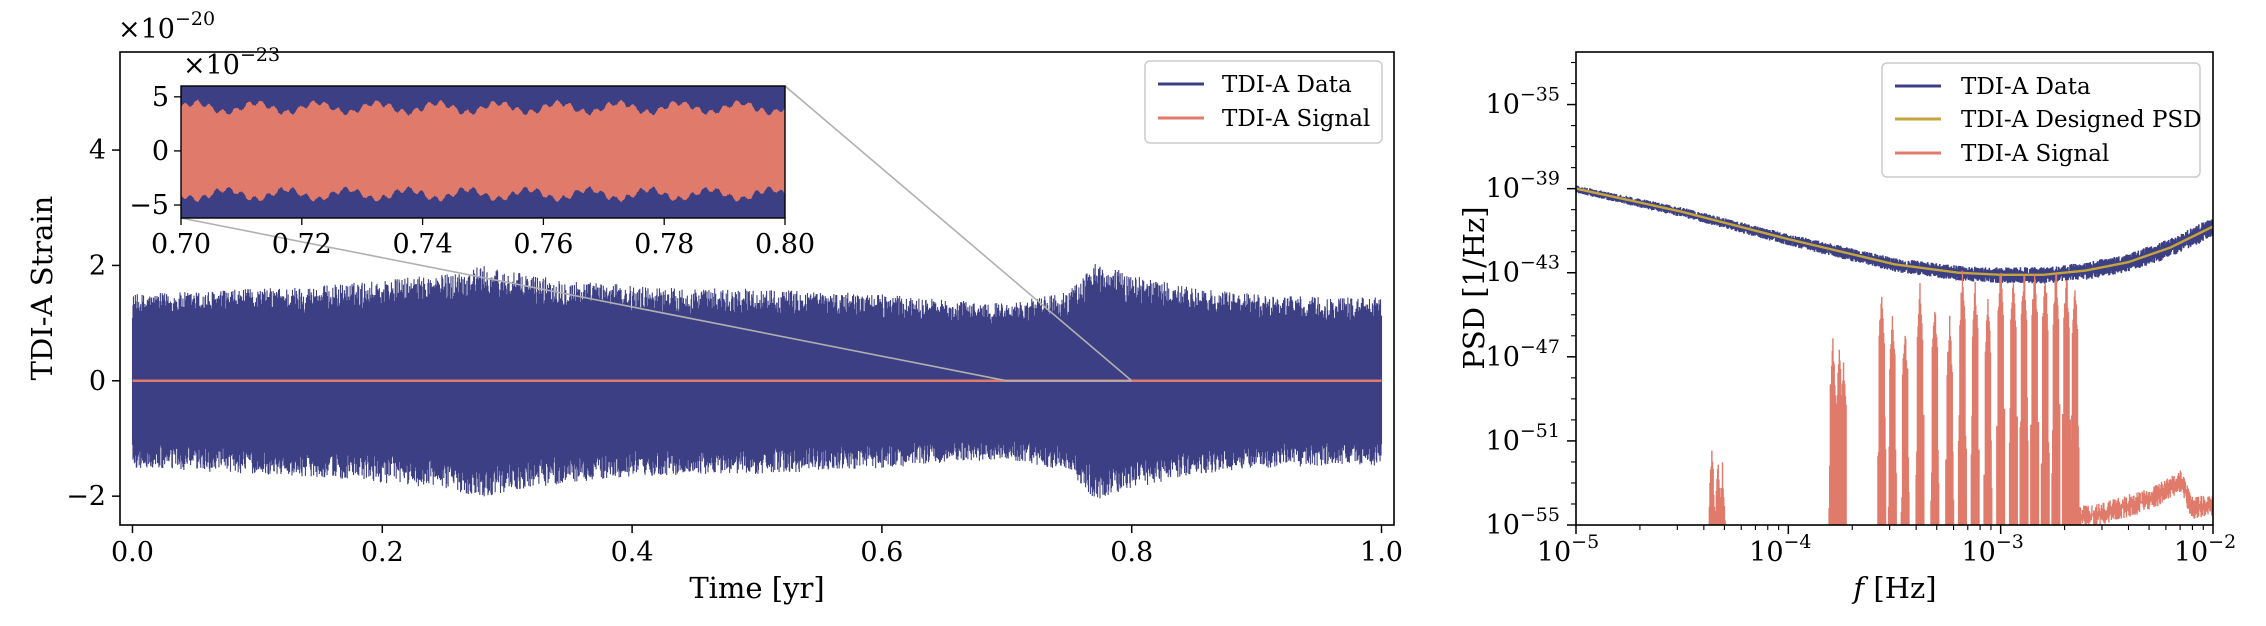 Image resolution: width=2266 pixels, height=626 pixels. Describe the element at coordinates (483, 239) in the screenshot. I see `inset-x-ticks: 0.70 0.72 0.74 0.76 0.78 0.80` at that location.